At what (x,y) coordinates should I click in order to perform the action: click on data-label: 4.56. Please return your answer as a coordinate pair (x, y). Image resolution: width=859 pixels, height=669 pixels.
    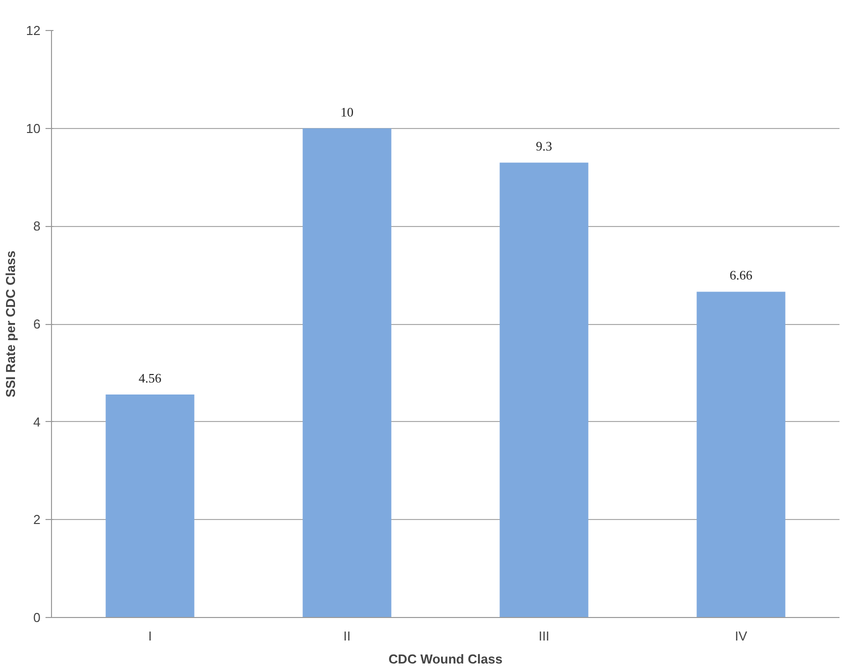
    Looking at the image, I should click on (150, 378).